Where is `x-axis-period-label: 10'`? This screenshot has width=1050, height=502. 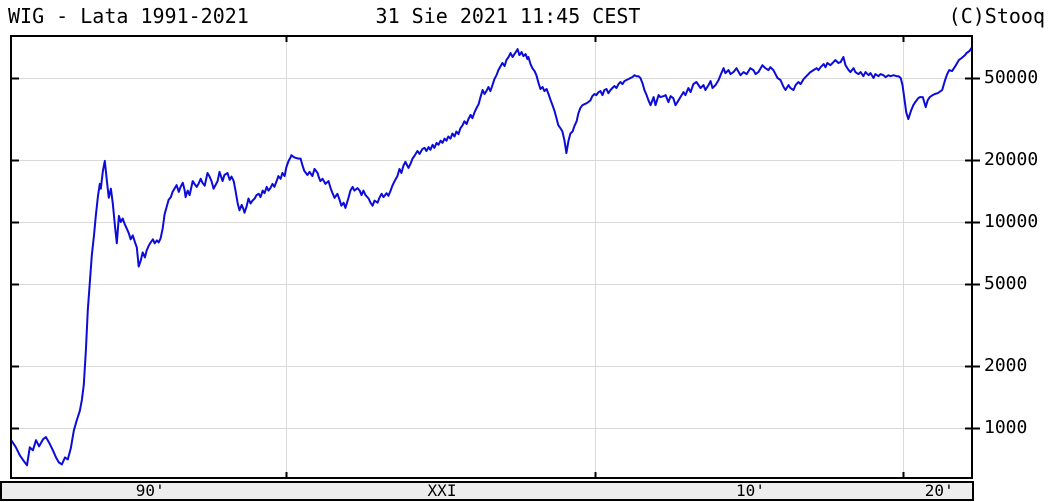 x-axis-period-label: 10' is located at coordinates (750, 490).